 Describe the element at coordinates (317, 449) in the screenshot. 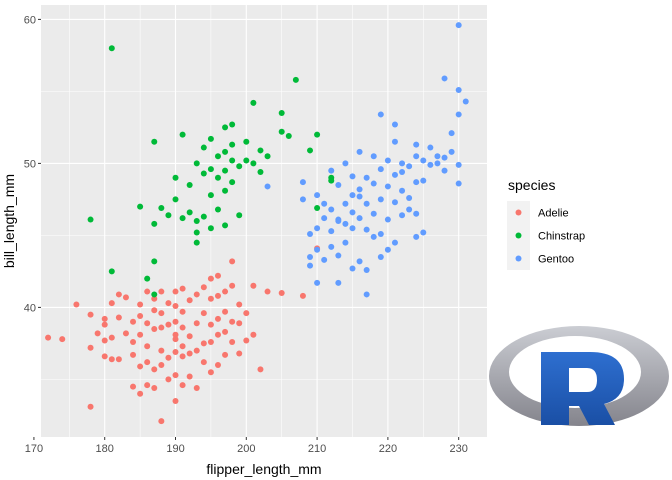

I see `x-tick-label: 210` at that location.